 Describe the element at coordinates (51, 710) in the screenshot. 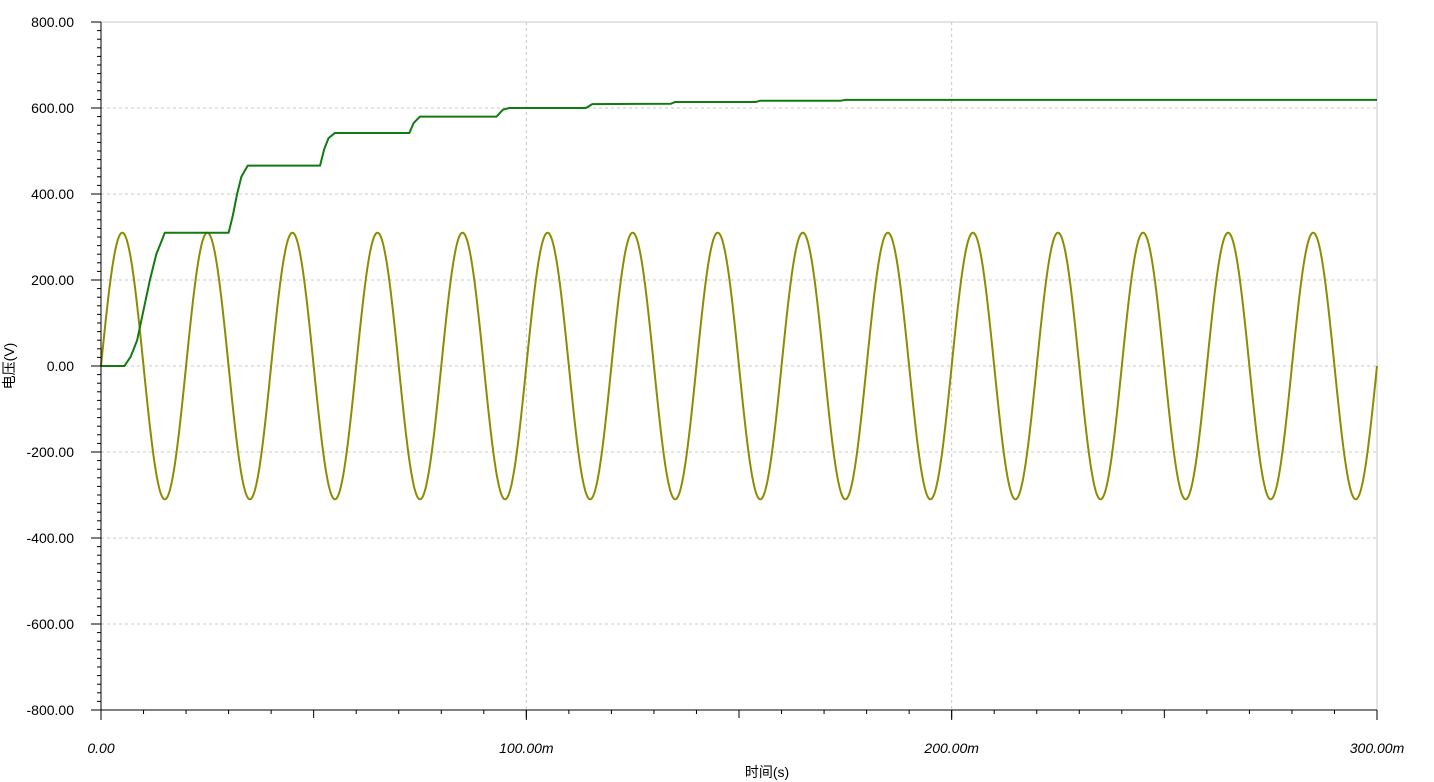

I see `y-tick-label: -800.00` at that location.